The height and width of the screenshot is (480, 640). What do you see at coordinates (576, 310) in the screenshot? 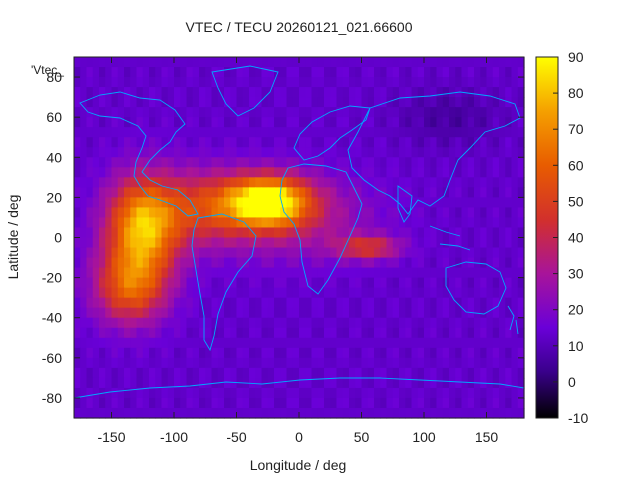
I see `colorbar-tick-label: 20` at bounding box center [576, 310].